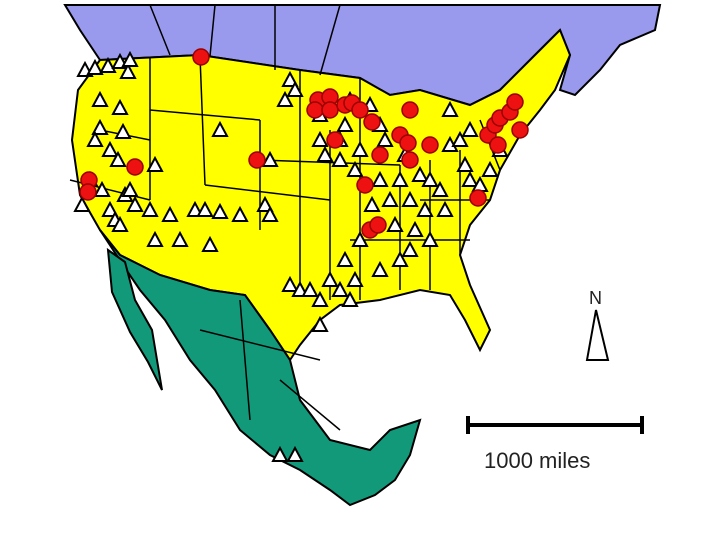 The width and height of the screenshot is (720, 540). What do you see at coordinates (134, 319) in the screenshot?
I see `baja-california-region` at bounding box center [134, 319].